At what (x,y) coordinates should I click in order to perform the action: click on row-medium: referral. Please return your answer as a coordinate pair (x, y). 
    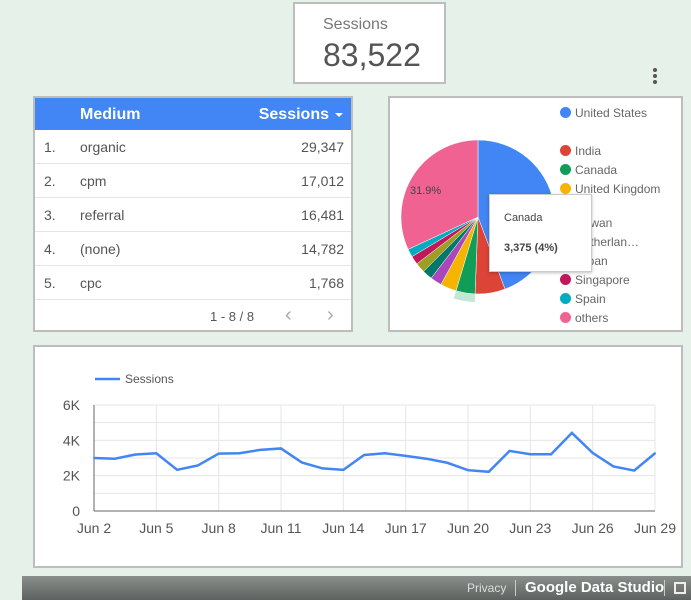
    Looking at the image, I should click on (102, 215).